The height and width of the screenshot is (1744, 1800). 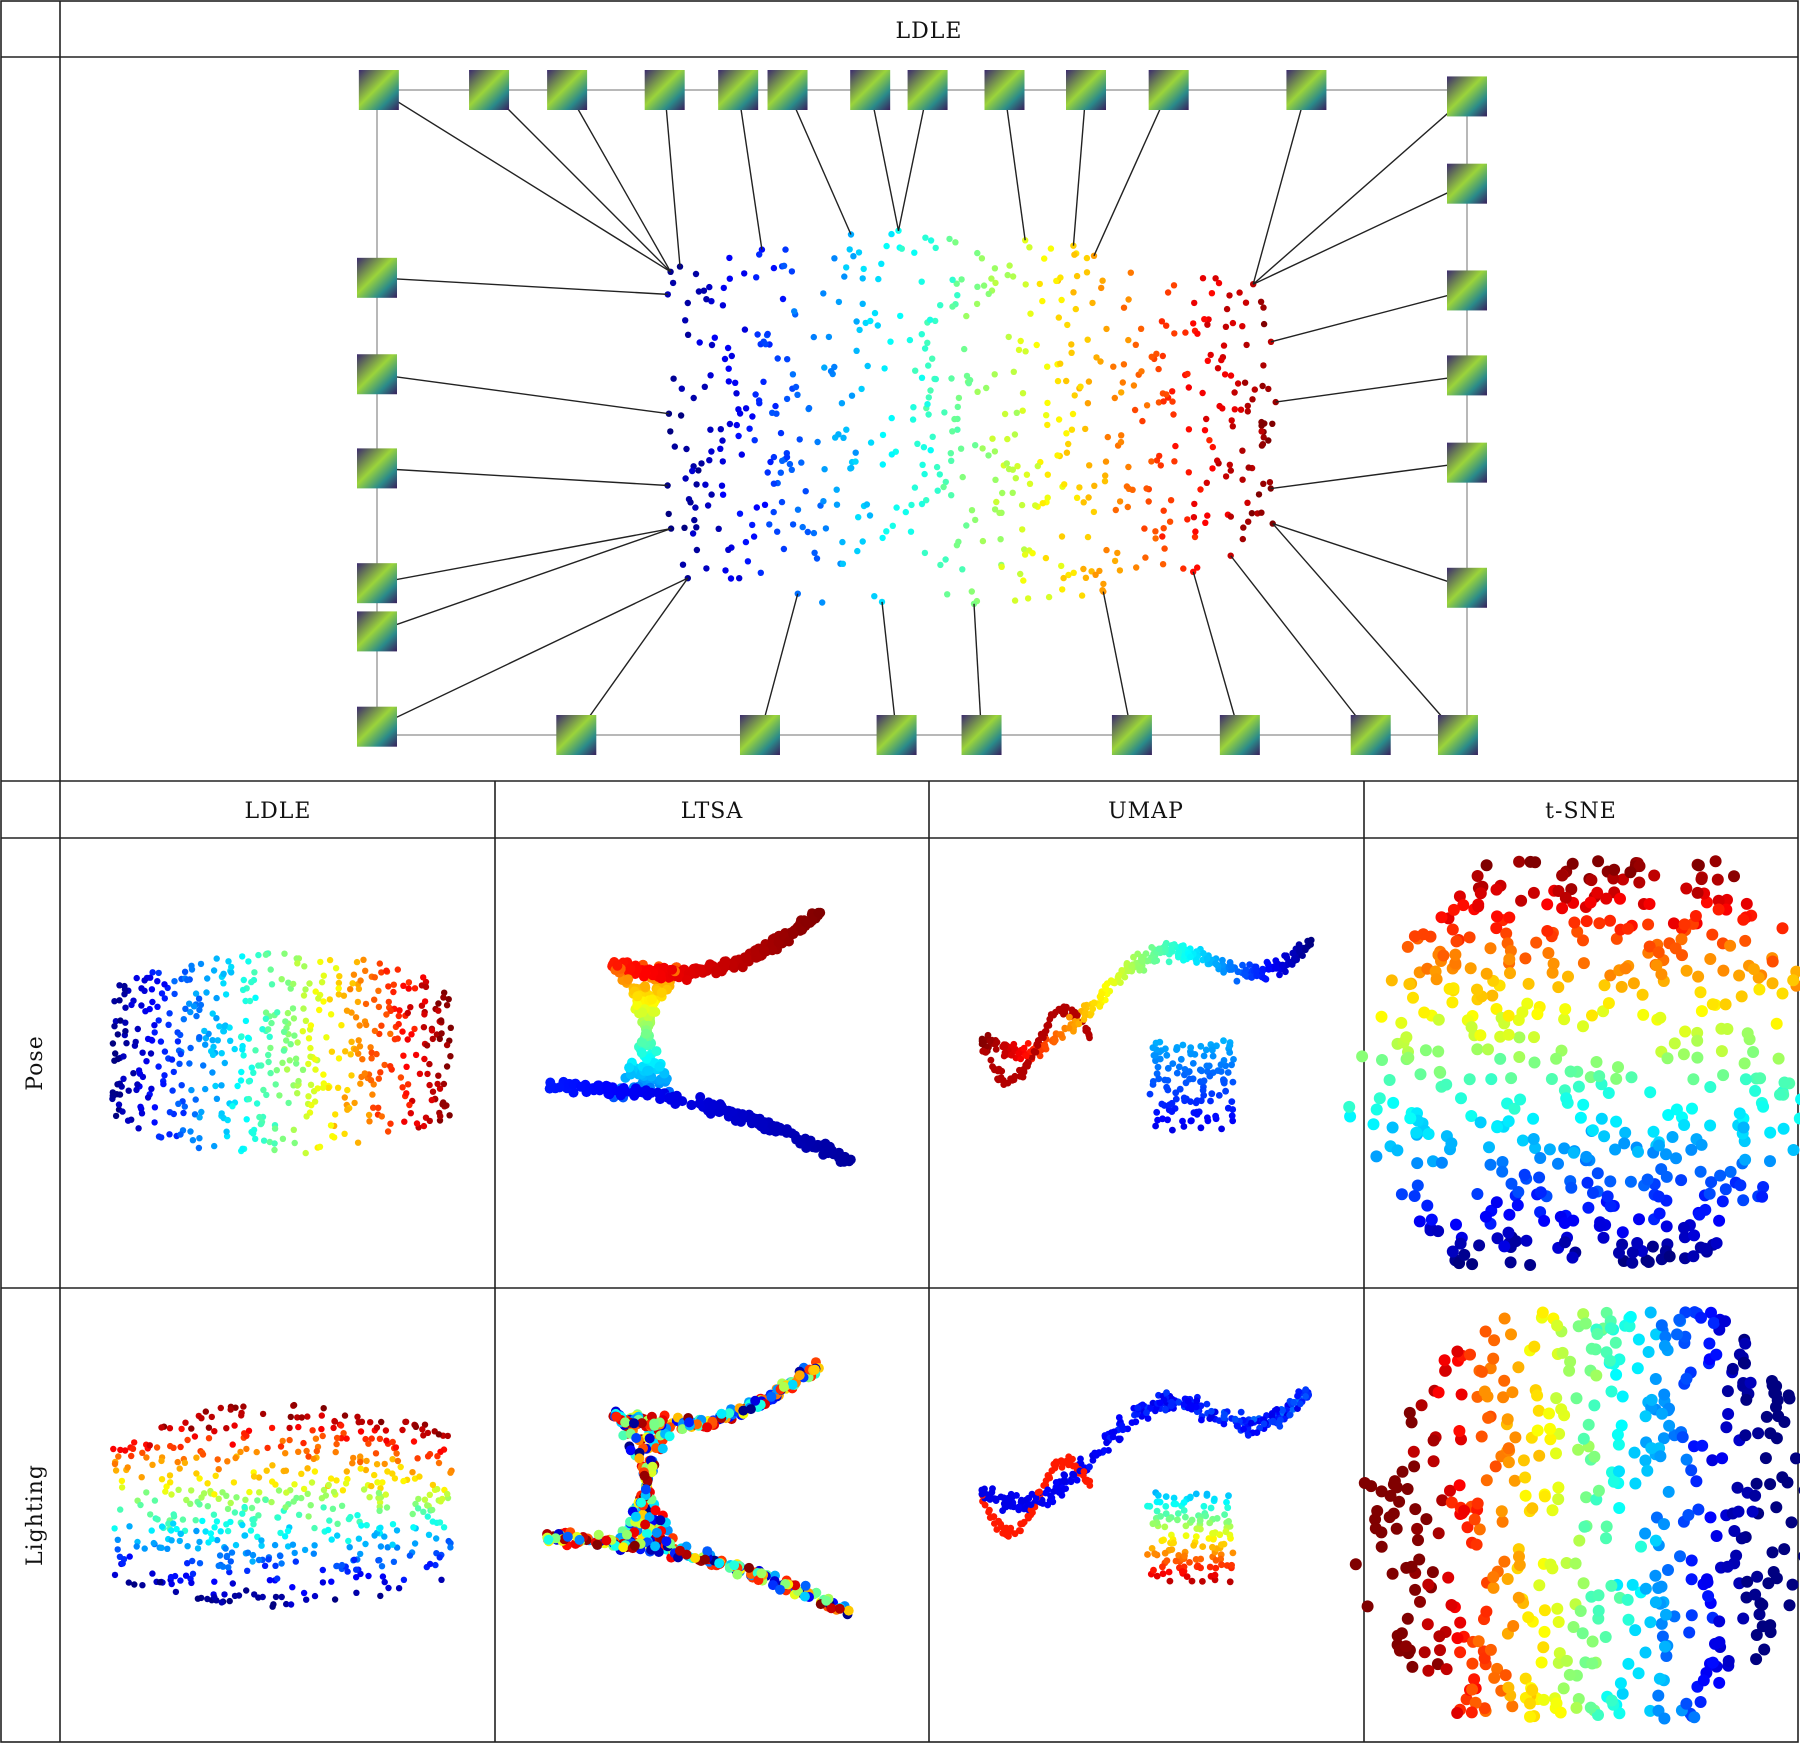 I want to click on face-thumbnail, so click(x=377, y=374).